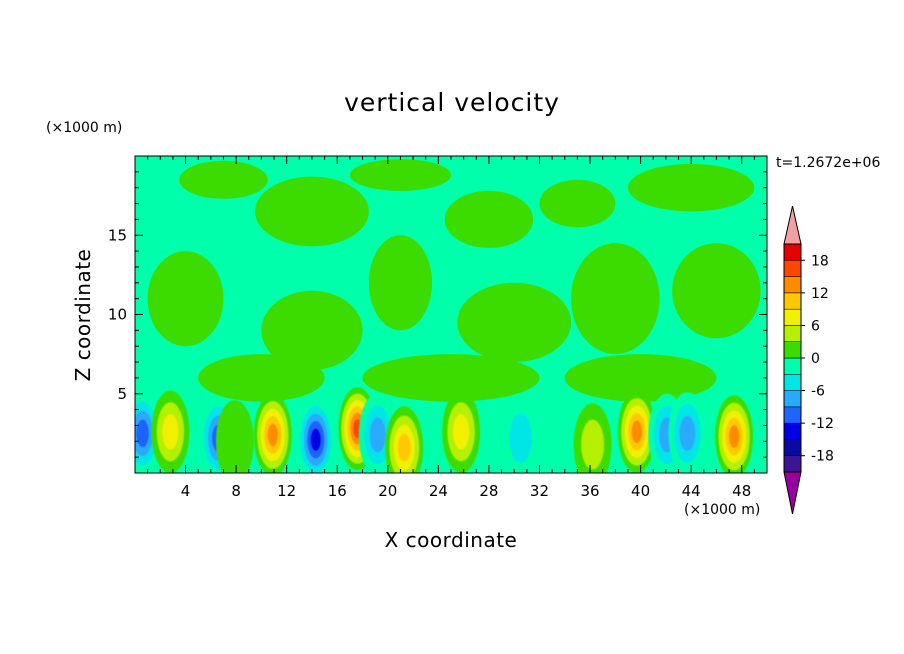 This screenshot has width=904, height=654. Describe the element at coordinates (828, 163) in the screenshot. I see `time-annotation: t=1.2672e+06` at that location.